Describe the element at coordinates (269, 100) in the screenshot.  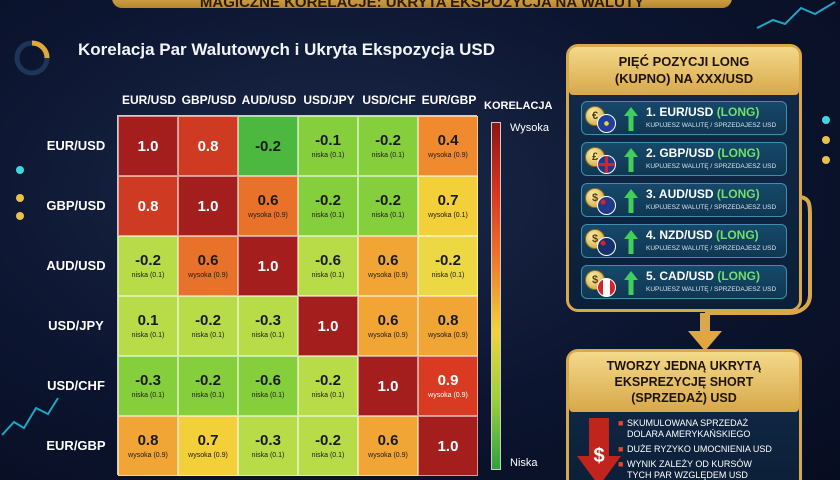
I see `column-header: AUD/USD` at that location.